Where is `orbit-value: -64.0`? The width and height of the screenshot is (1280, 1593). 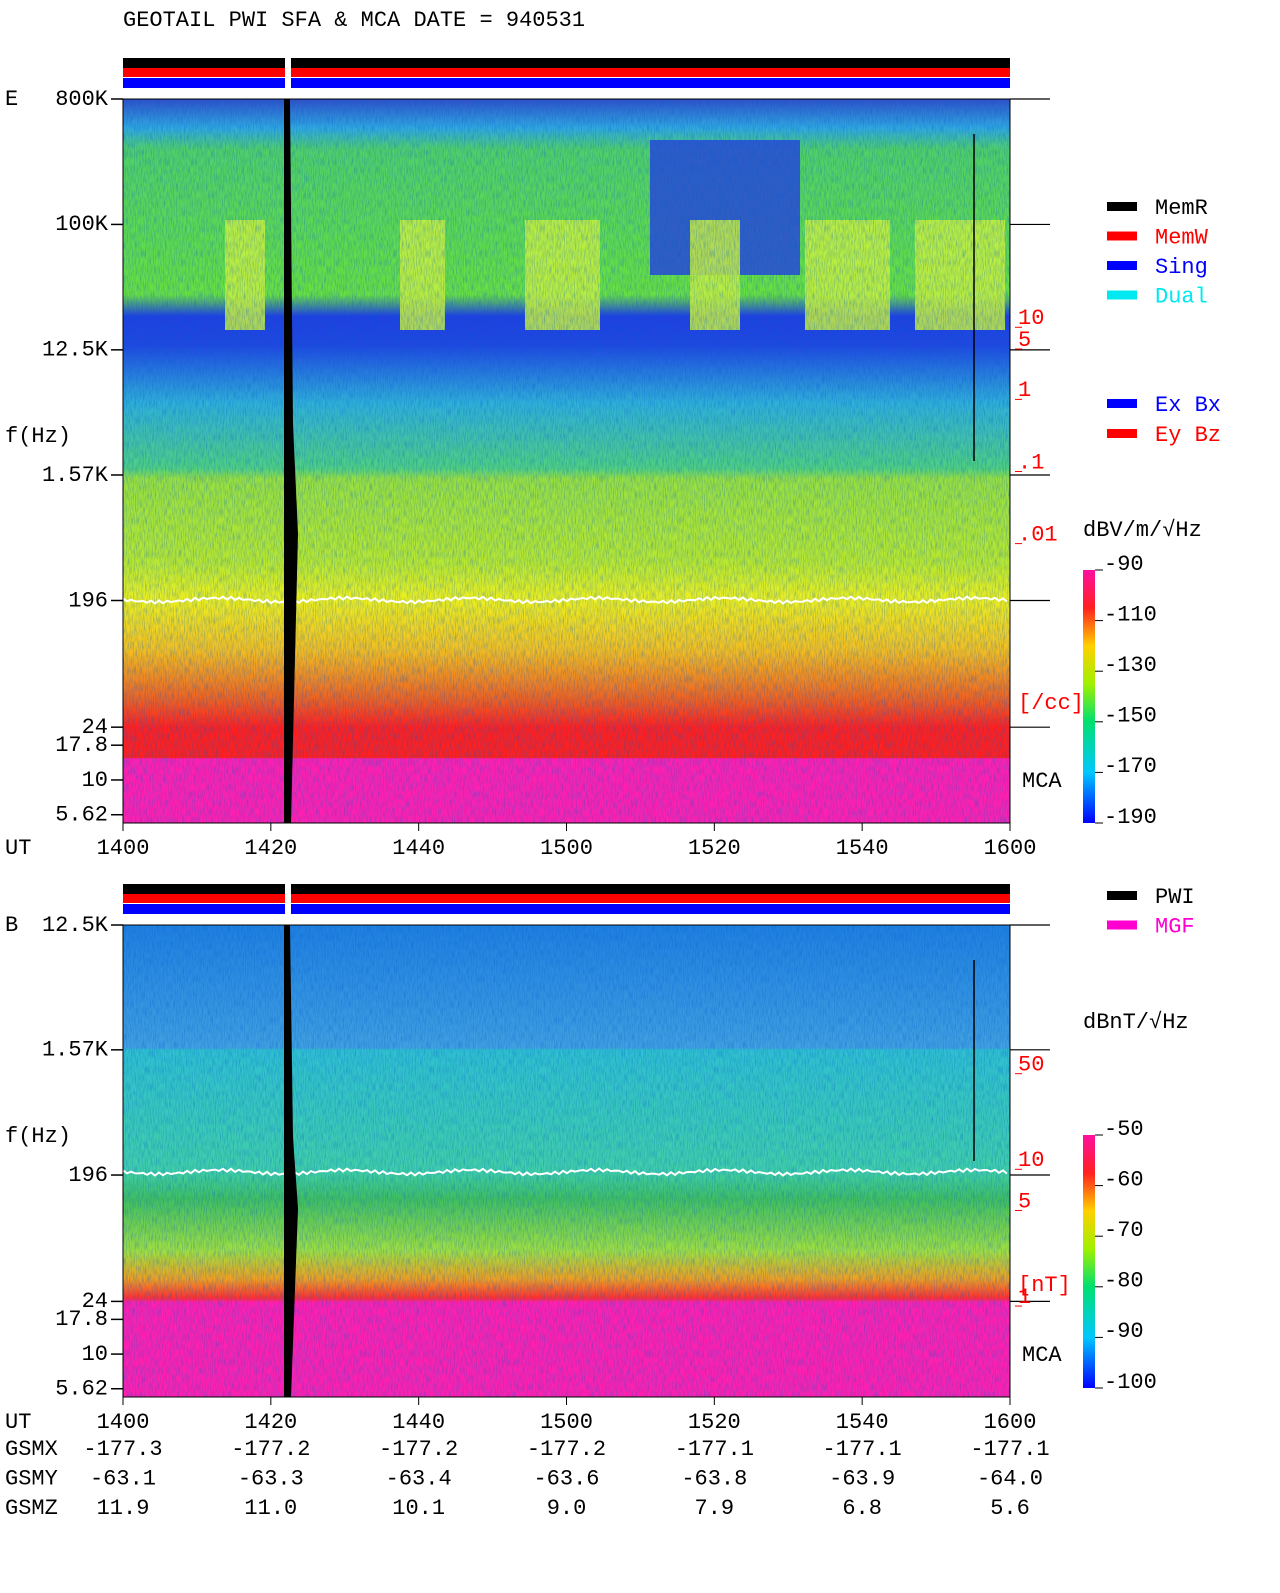 orbit-value: -64.0 is located at coordinates (1010, 1478).